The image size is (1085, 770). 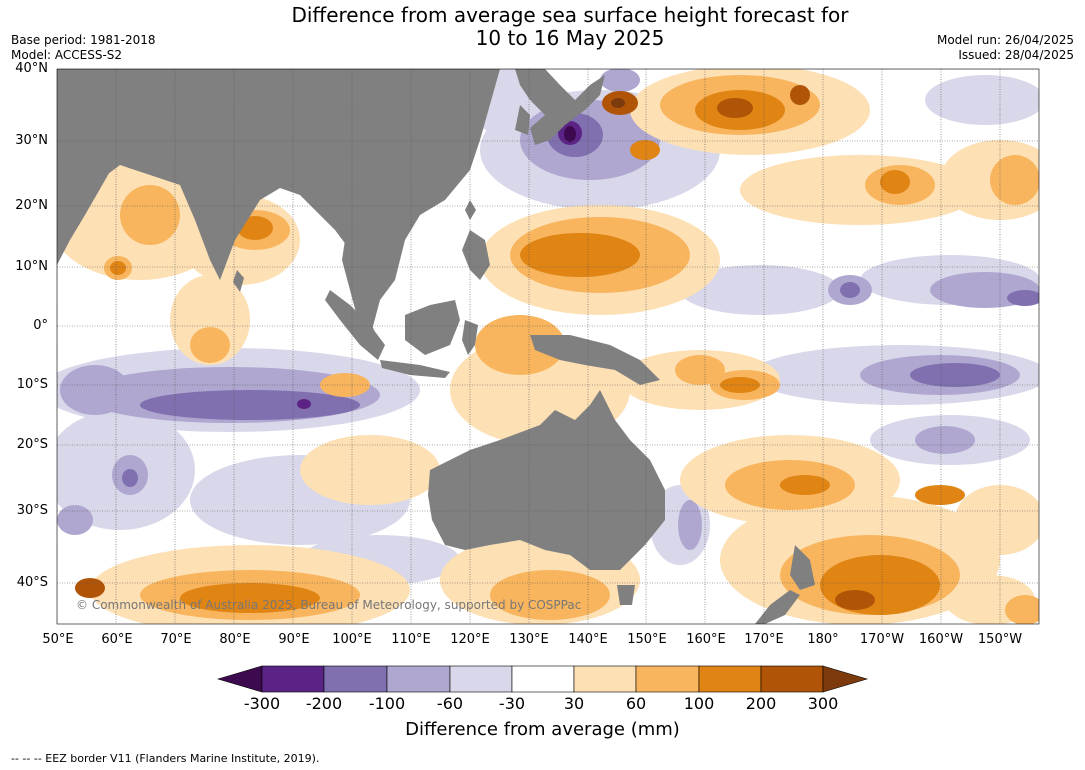 I want to click on colorbar-tick: 300, so click(x=823, y=703).